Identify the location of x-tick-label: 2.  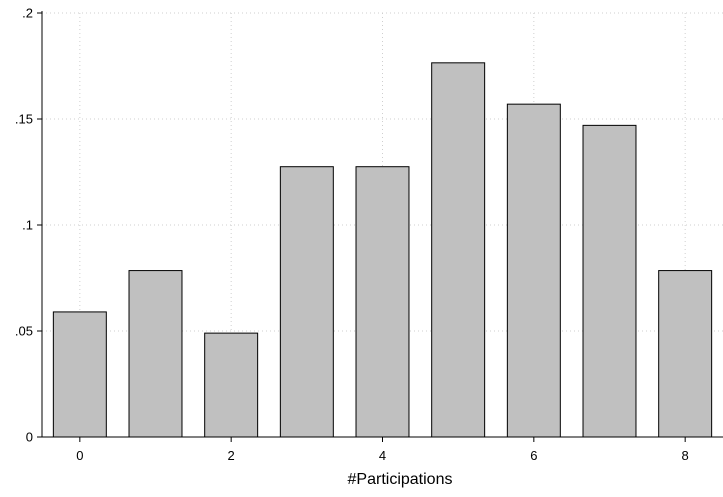
(231, 455).